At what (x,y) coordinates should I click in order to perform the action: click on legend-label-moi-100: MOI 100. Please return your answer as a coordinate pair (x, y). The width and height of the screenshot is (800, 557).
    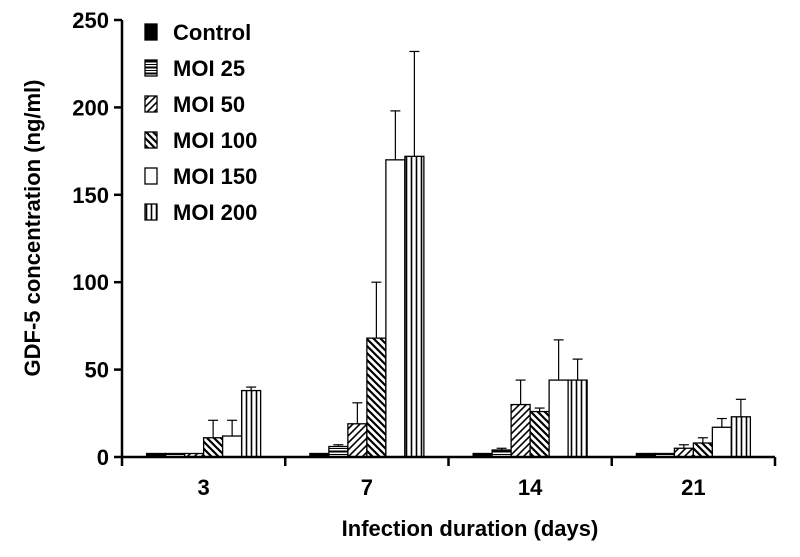
    Looking at the image, I should click on (215, 140).